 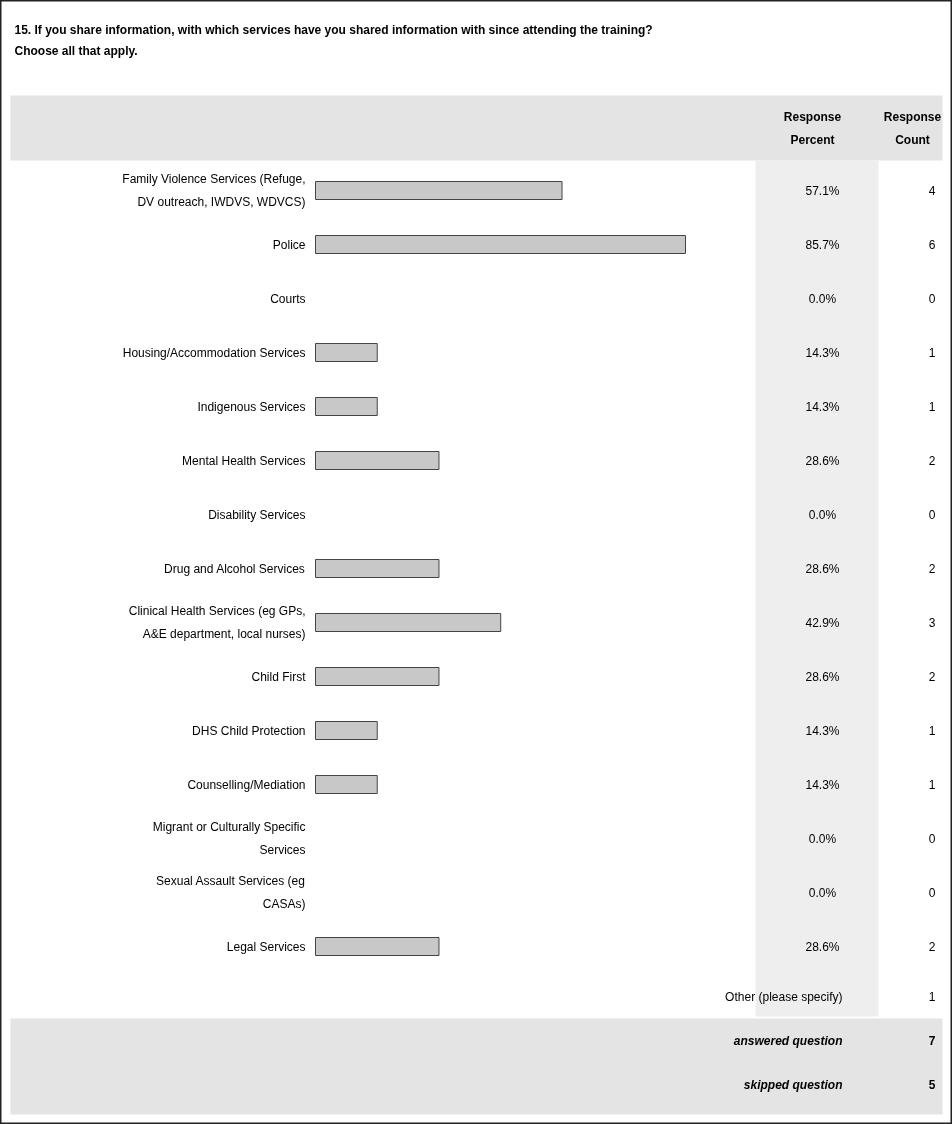 I want to click on y-tick-label: Disability Services, so click(x=257, y=514).